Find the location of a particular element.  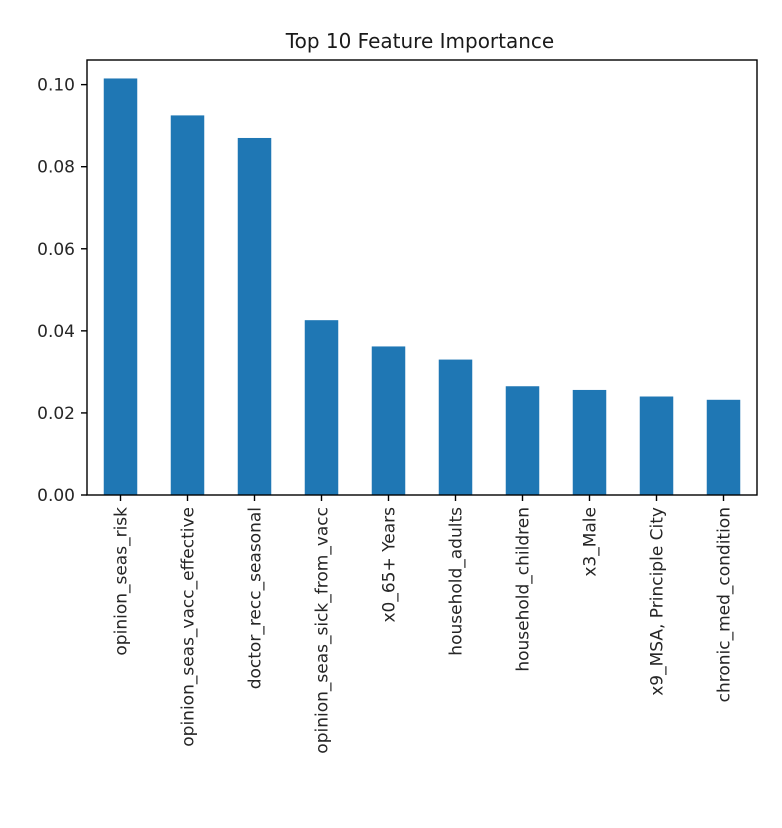

y-tick-label-1: 0.02 is located at coordinates (56, 414).